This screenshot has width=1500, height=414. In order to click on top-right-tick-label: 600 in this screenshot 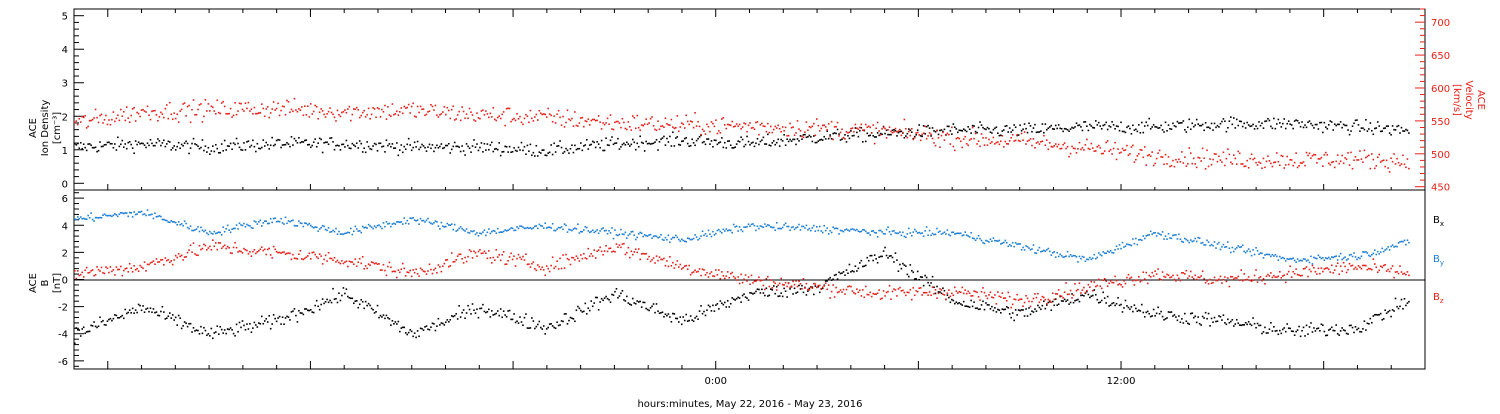, I will do `click(1440, 89)`.